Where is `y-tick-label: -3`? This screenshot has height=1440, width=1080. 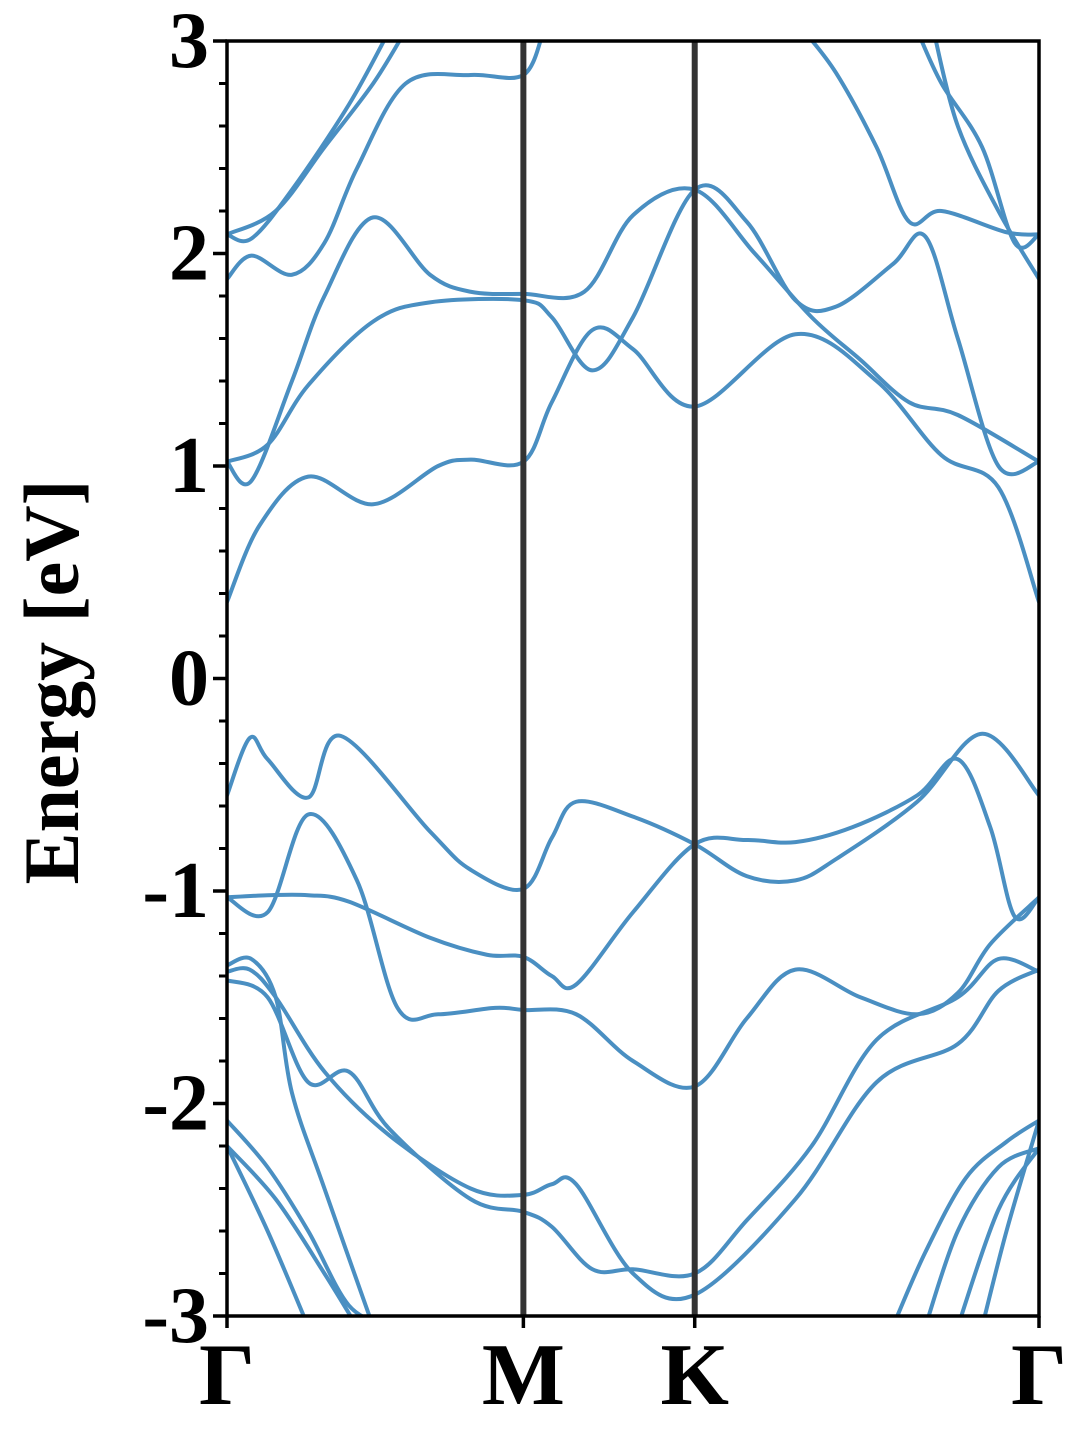
y-tick-label: -3 is located at coordinates (175, 1316).